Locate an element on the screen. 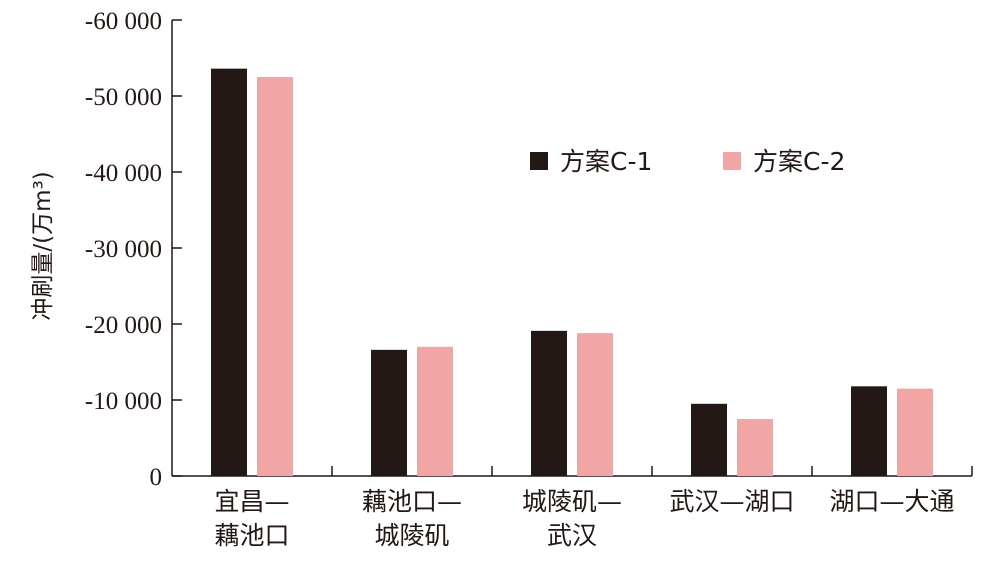 This screenshot has height=569, width=992. x-tick-label: 藕池口— is located at coordinates (412, 501).